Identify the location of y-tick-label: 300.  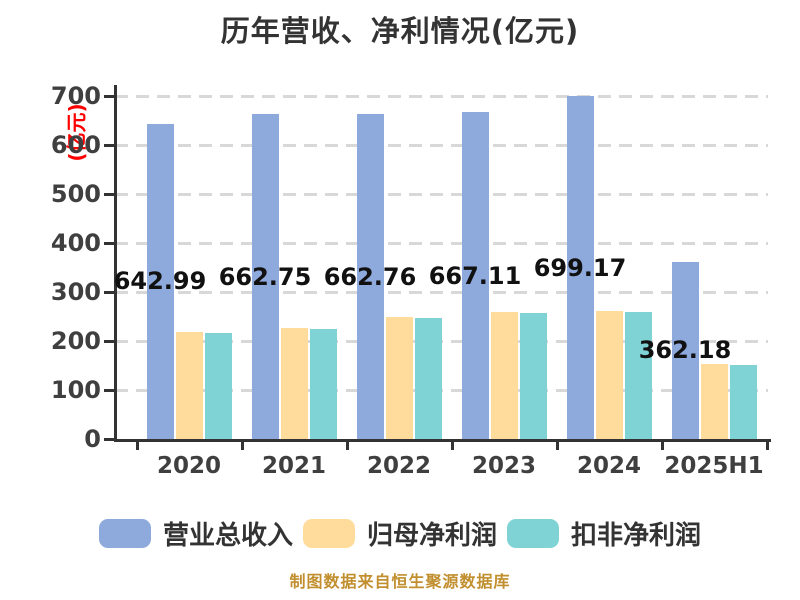
(75, 292).